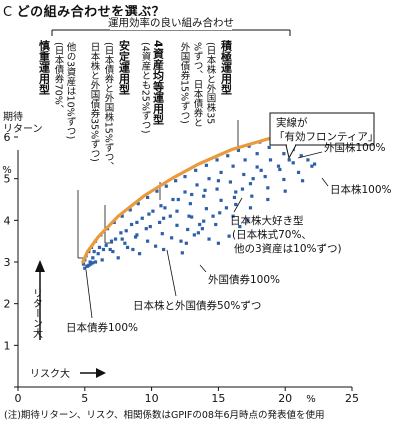 This screenshot has height=424, width=400. I want to click on y-tick-label: 5, so click(7, 179).